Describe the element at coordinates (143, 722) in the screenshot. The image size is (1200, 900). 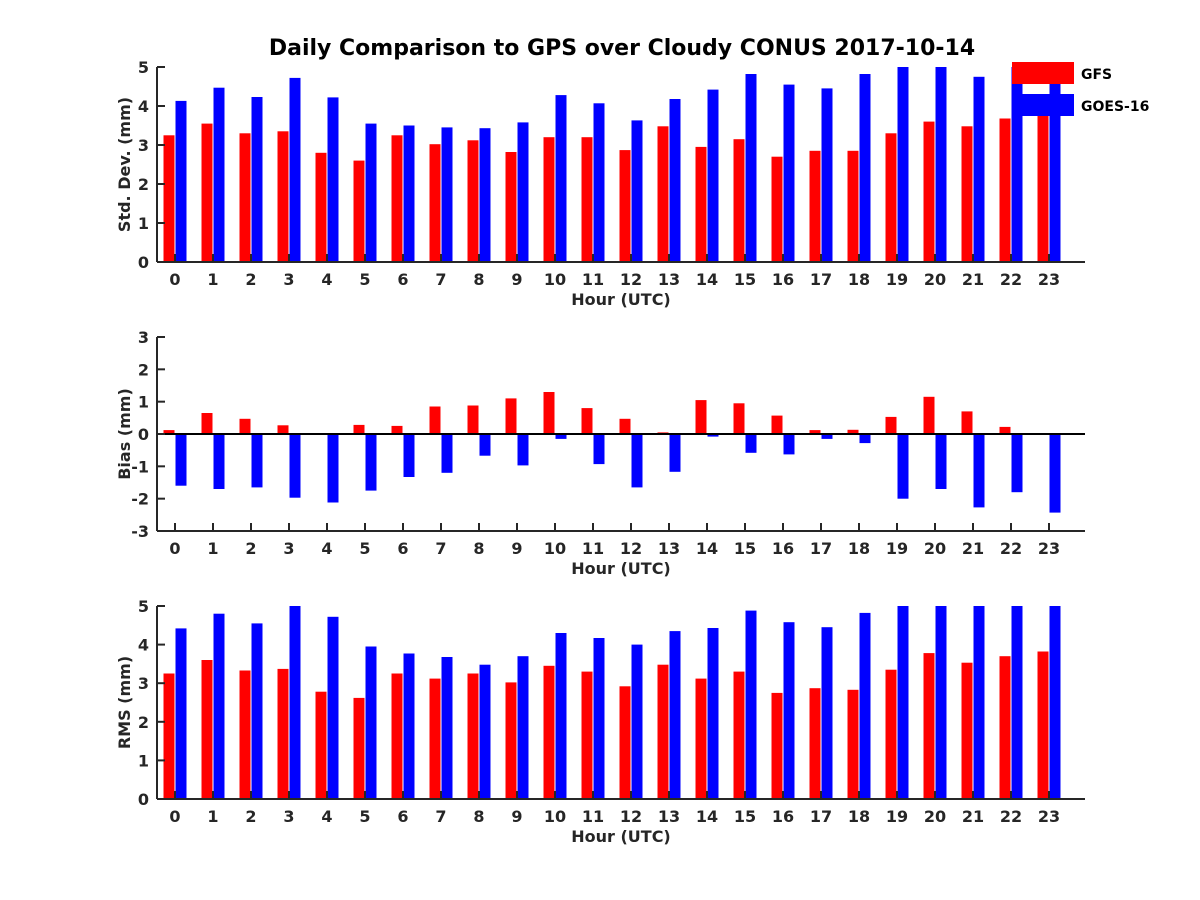
I see `rms-ytick-label: 2` at that location.